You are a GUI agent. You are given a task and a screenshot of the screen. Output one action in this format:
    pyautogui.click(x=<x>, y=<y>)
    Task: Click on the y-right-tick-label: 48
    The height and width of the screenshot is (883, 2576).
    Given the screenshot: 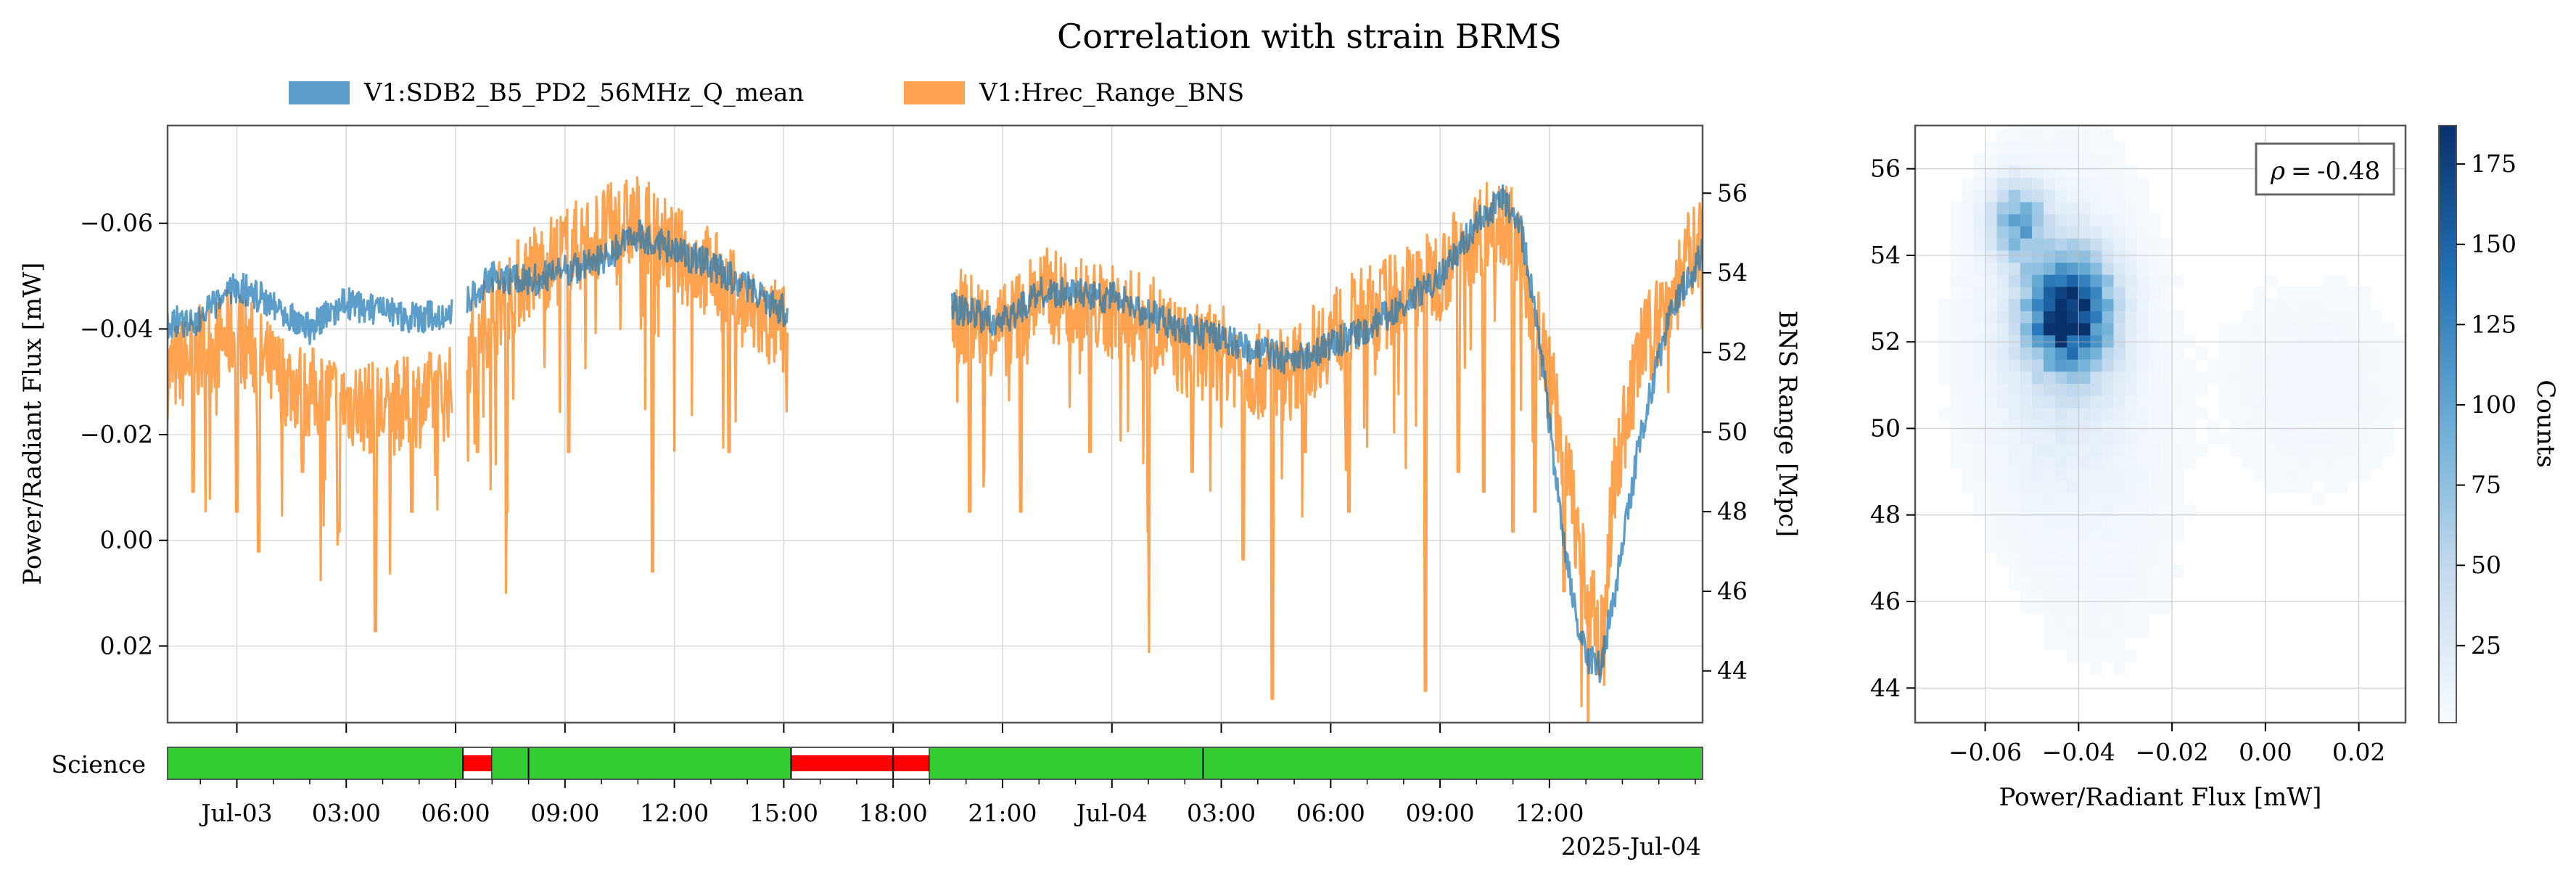 What is the action you would take?
    pyautogui.click(x=1732, y=511)
    